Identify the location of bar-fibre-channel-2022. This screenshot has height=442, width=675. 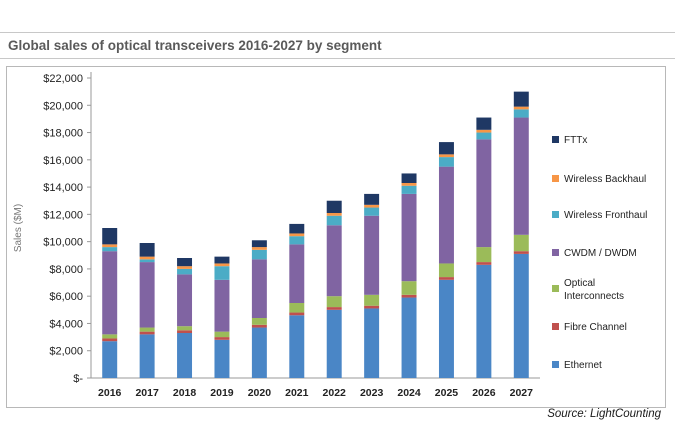
(334, 308).